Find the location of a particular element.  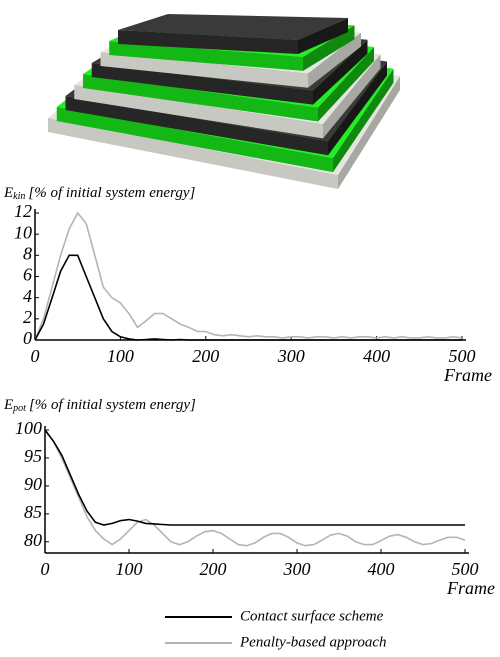

legend-label: Contact surface scheme is located at coordinates (312, 616).